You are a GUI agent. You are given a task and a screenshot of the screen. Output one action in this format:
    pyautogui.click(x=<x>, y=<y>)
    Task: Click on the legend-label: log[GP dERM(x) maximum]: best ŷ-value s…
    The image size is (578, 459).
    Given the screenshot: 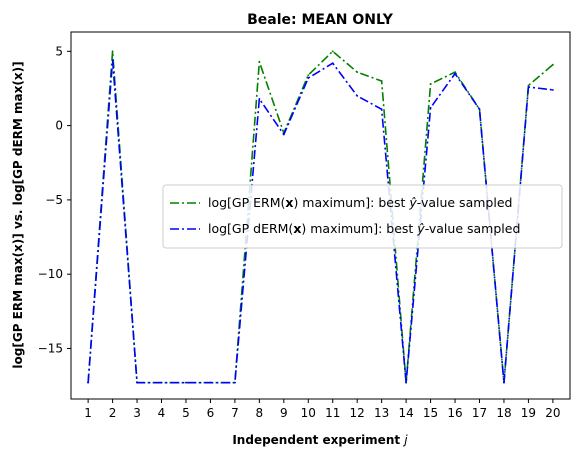 What is the action you would take?
    pyautogui.click(x=364, y=228)
    